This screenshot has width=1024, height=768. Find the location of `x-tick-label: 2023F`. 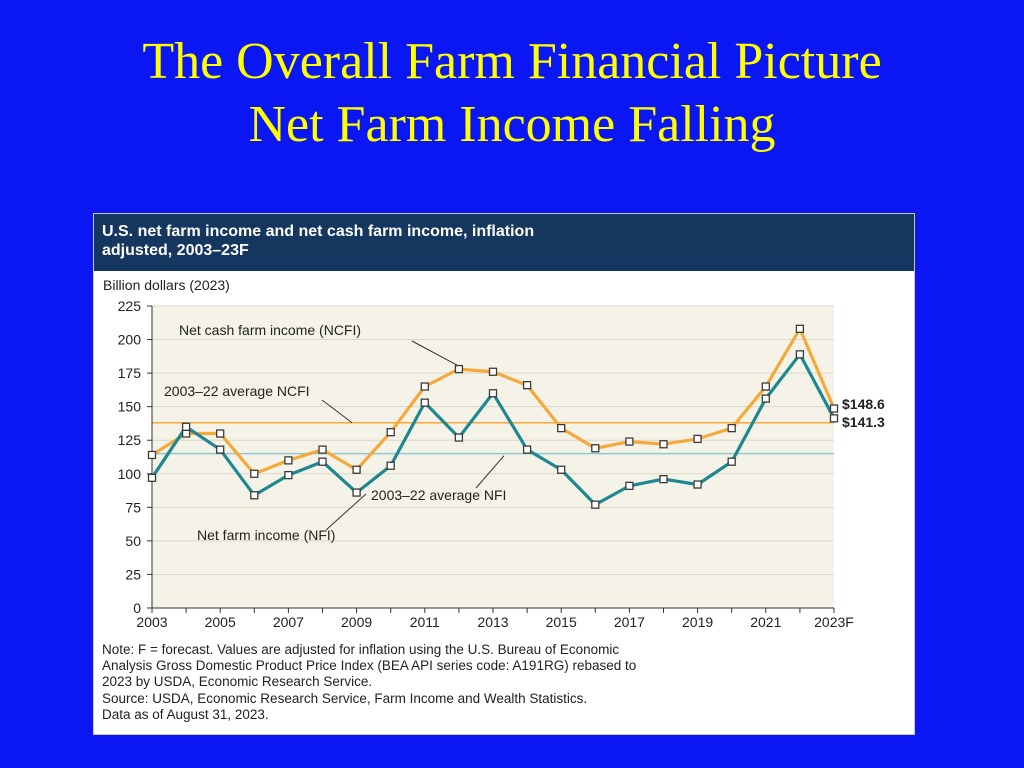

x-tick-label: 2023F is located at coordinates (834, 622).